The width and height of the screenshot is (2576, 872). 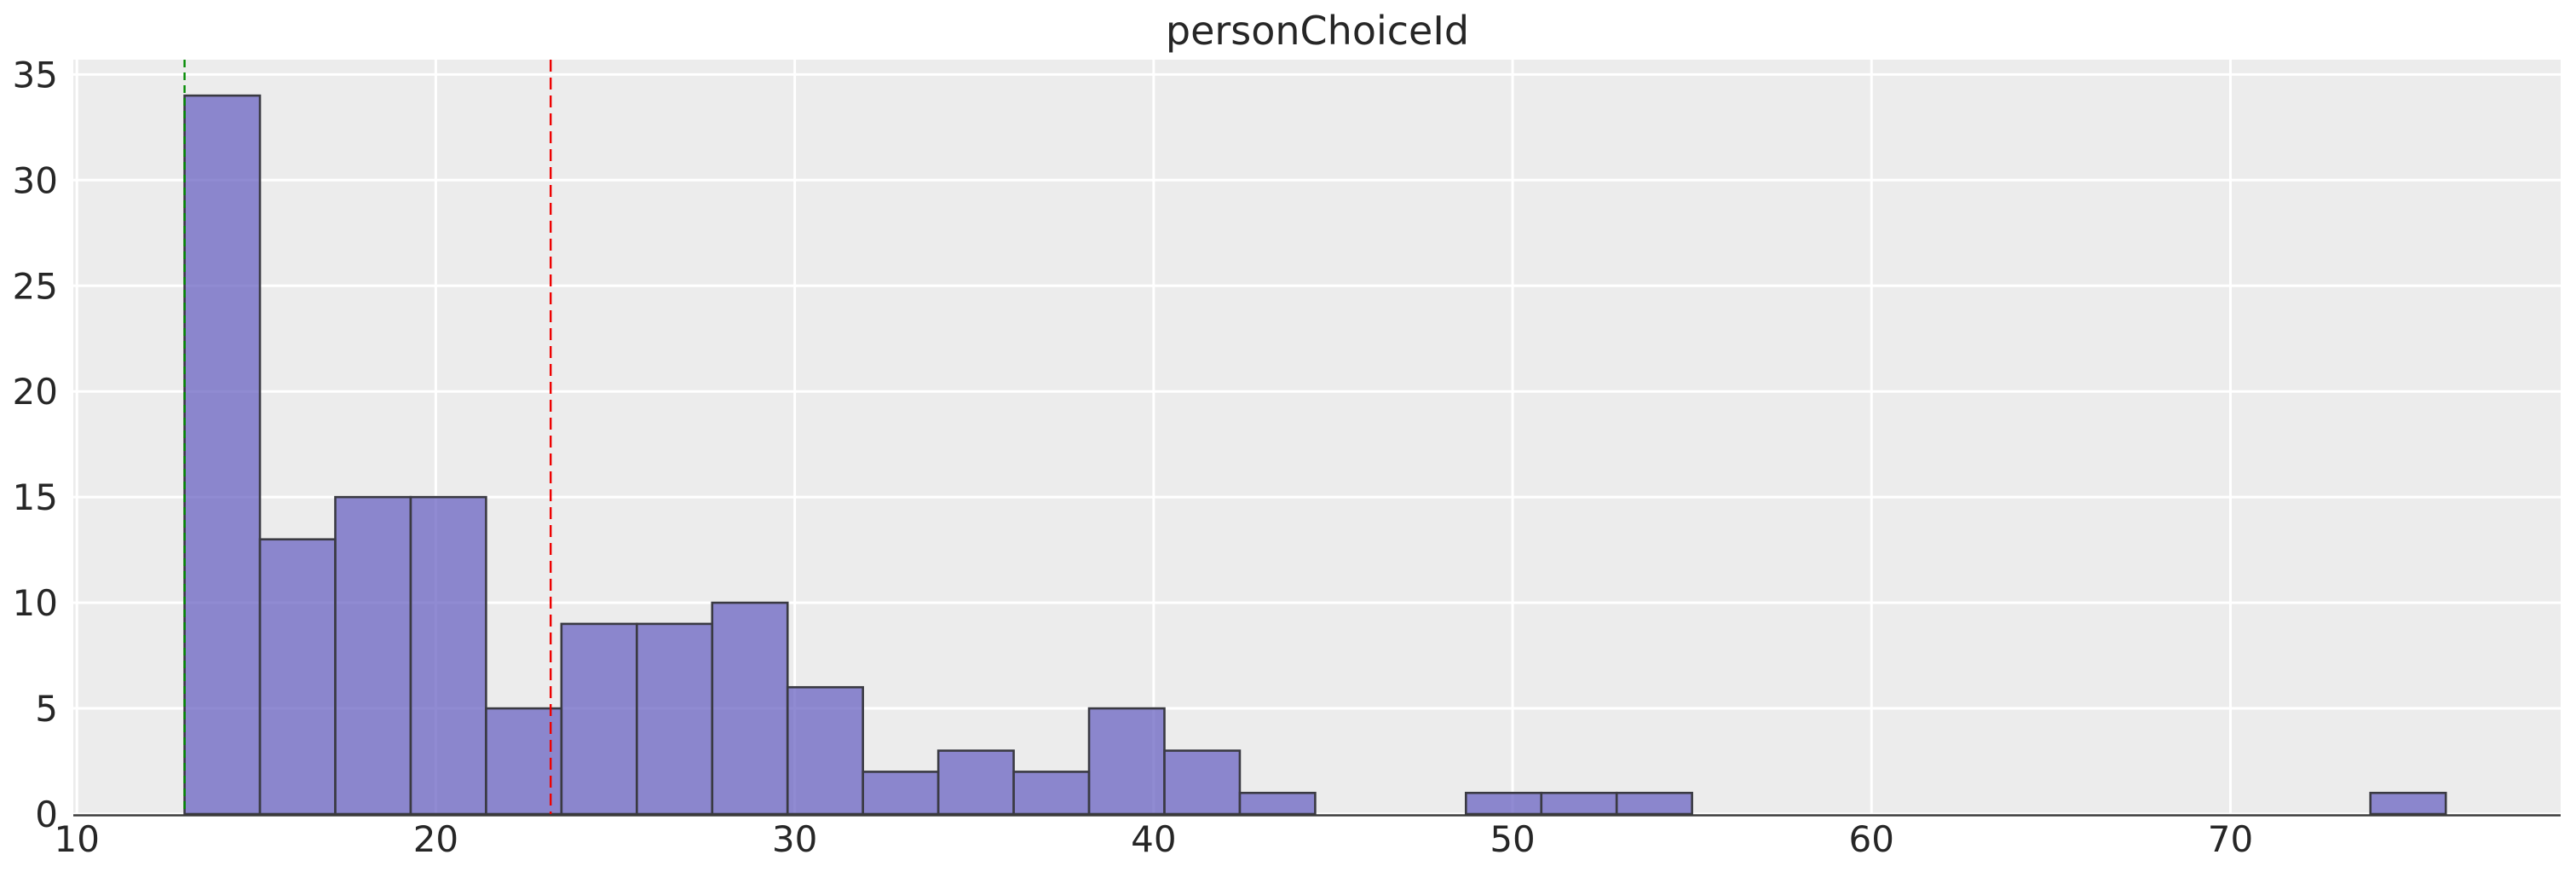 What do you see at coordinates (46, 709) in the screenshot?
I see `y-tick-label: 5` at bounding box center [46, 709].